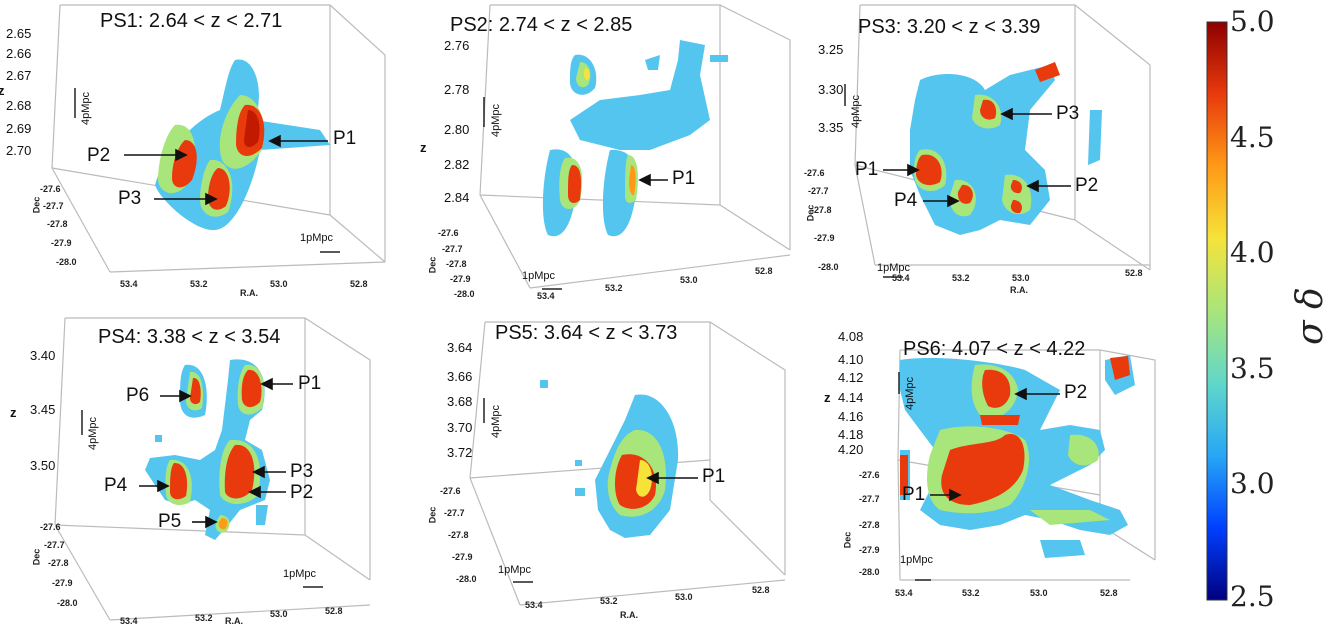 Image resolution: width=1337 pixels, height=629 pixels. I want to click on ps6-ra-tick: 53.4, so click(904, 593).